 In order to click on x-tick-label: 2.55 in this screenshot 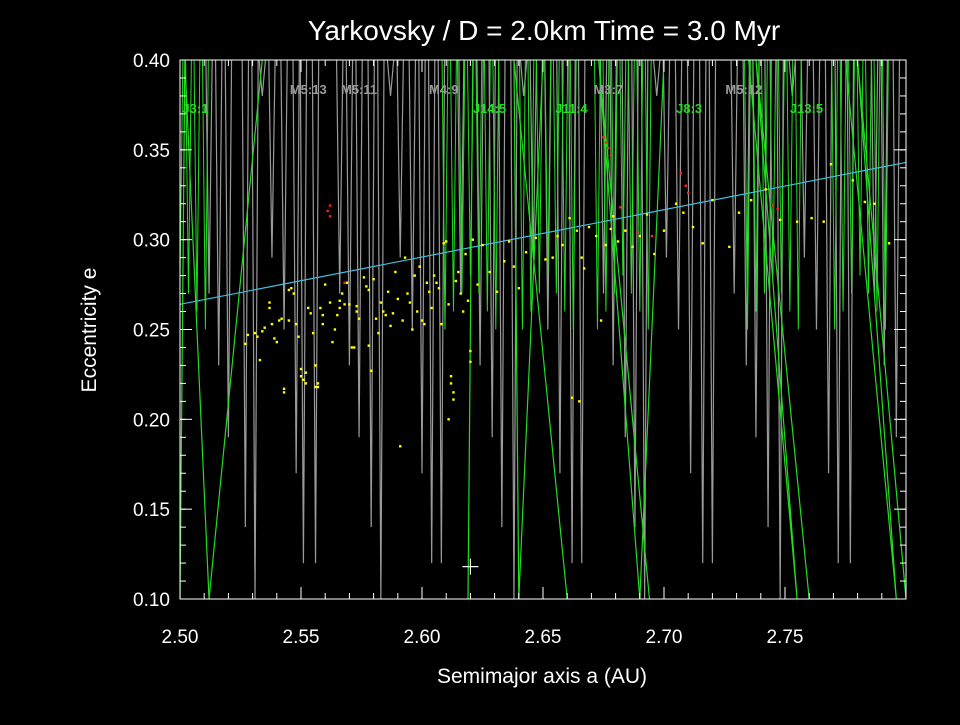, I will do `click(301, 637)`.